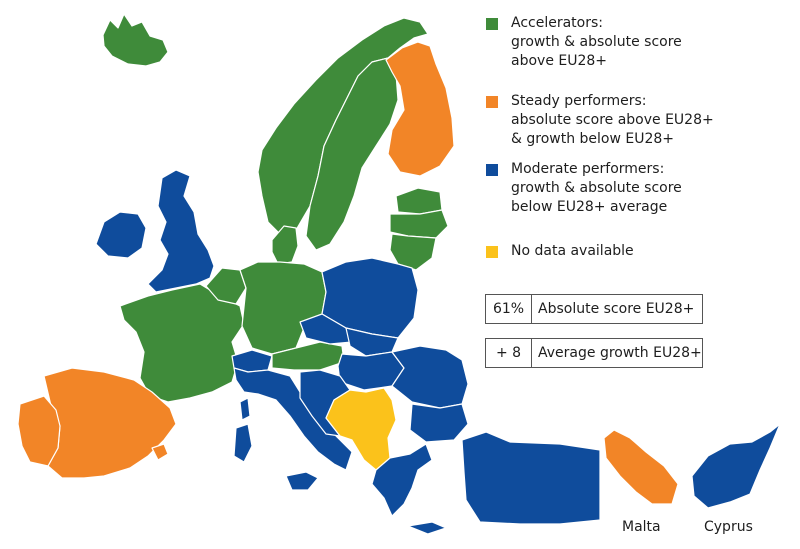  I want to click on legend-no-data: No data available, so click(560, 251).